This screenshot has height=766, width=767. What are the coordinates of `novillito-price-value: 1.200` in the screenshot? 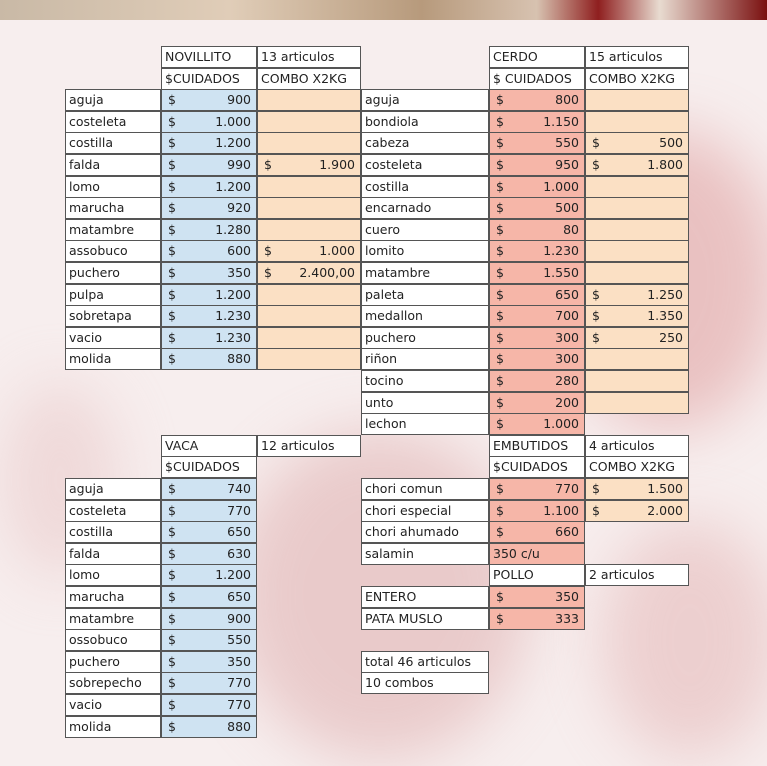 It's located at (233, 186).